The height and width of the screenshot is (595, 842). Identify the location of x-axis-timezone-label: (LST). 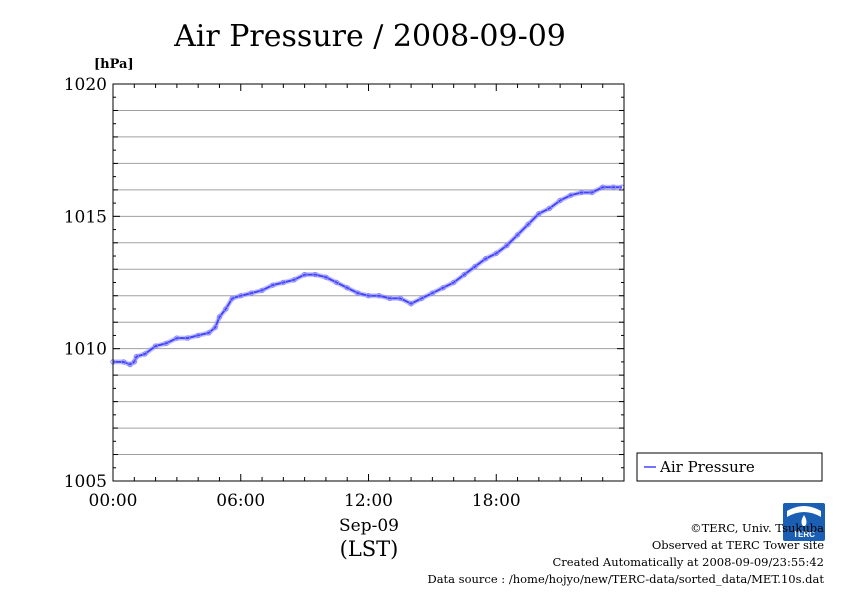
(369, 549).